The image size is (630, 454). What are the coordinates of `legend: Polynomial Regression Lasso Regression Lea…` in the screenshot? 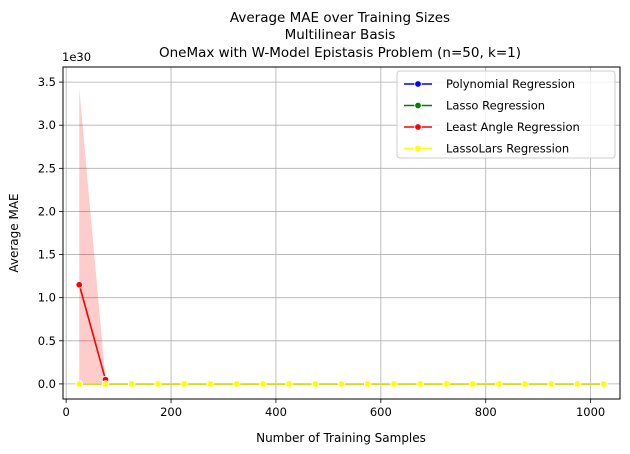 It's located at (506, 114).